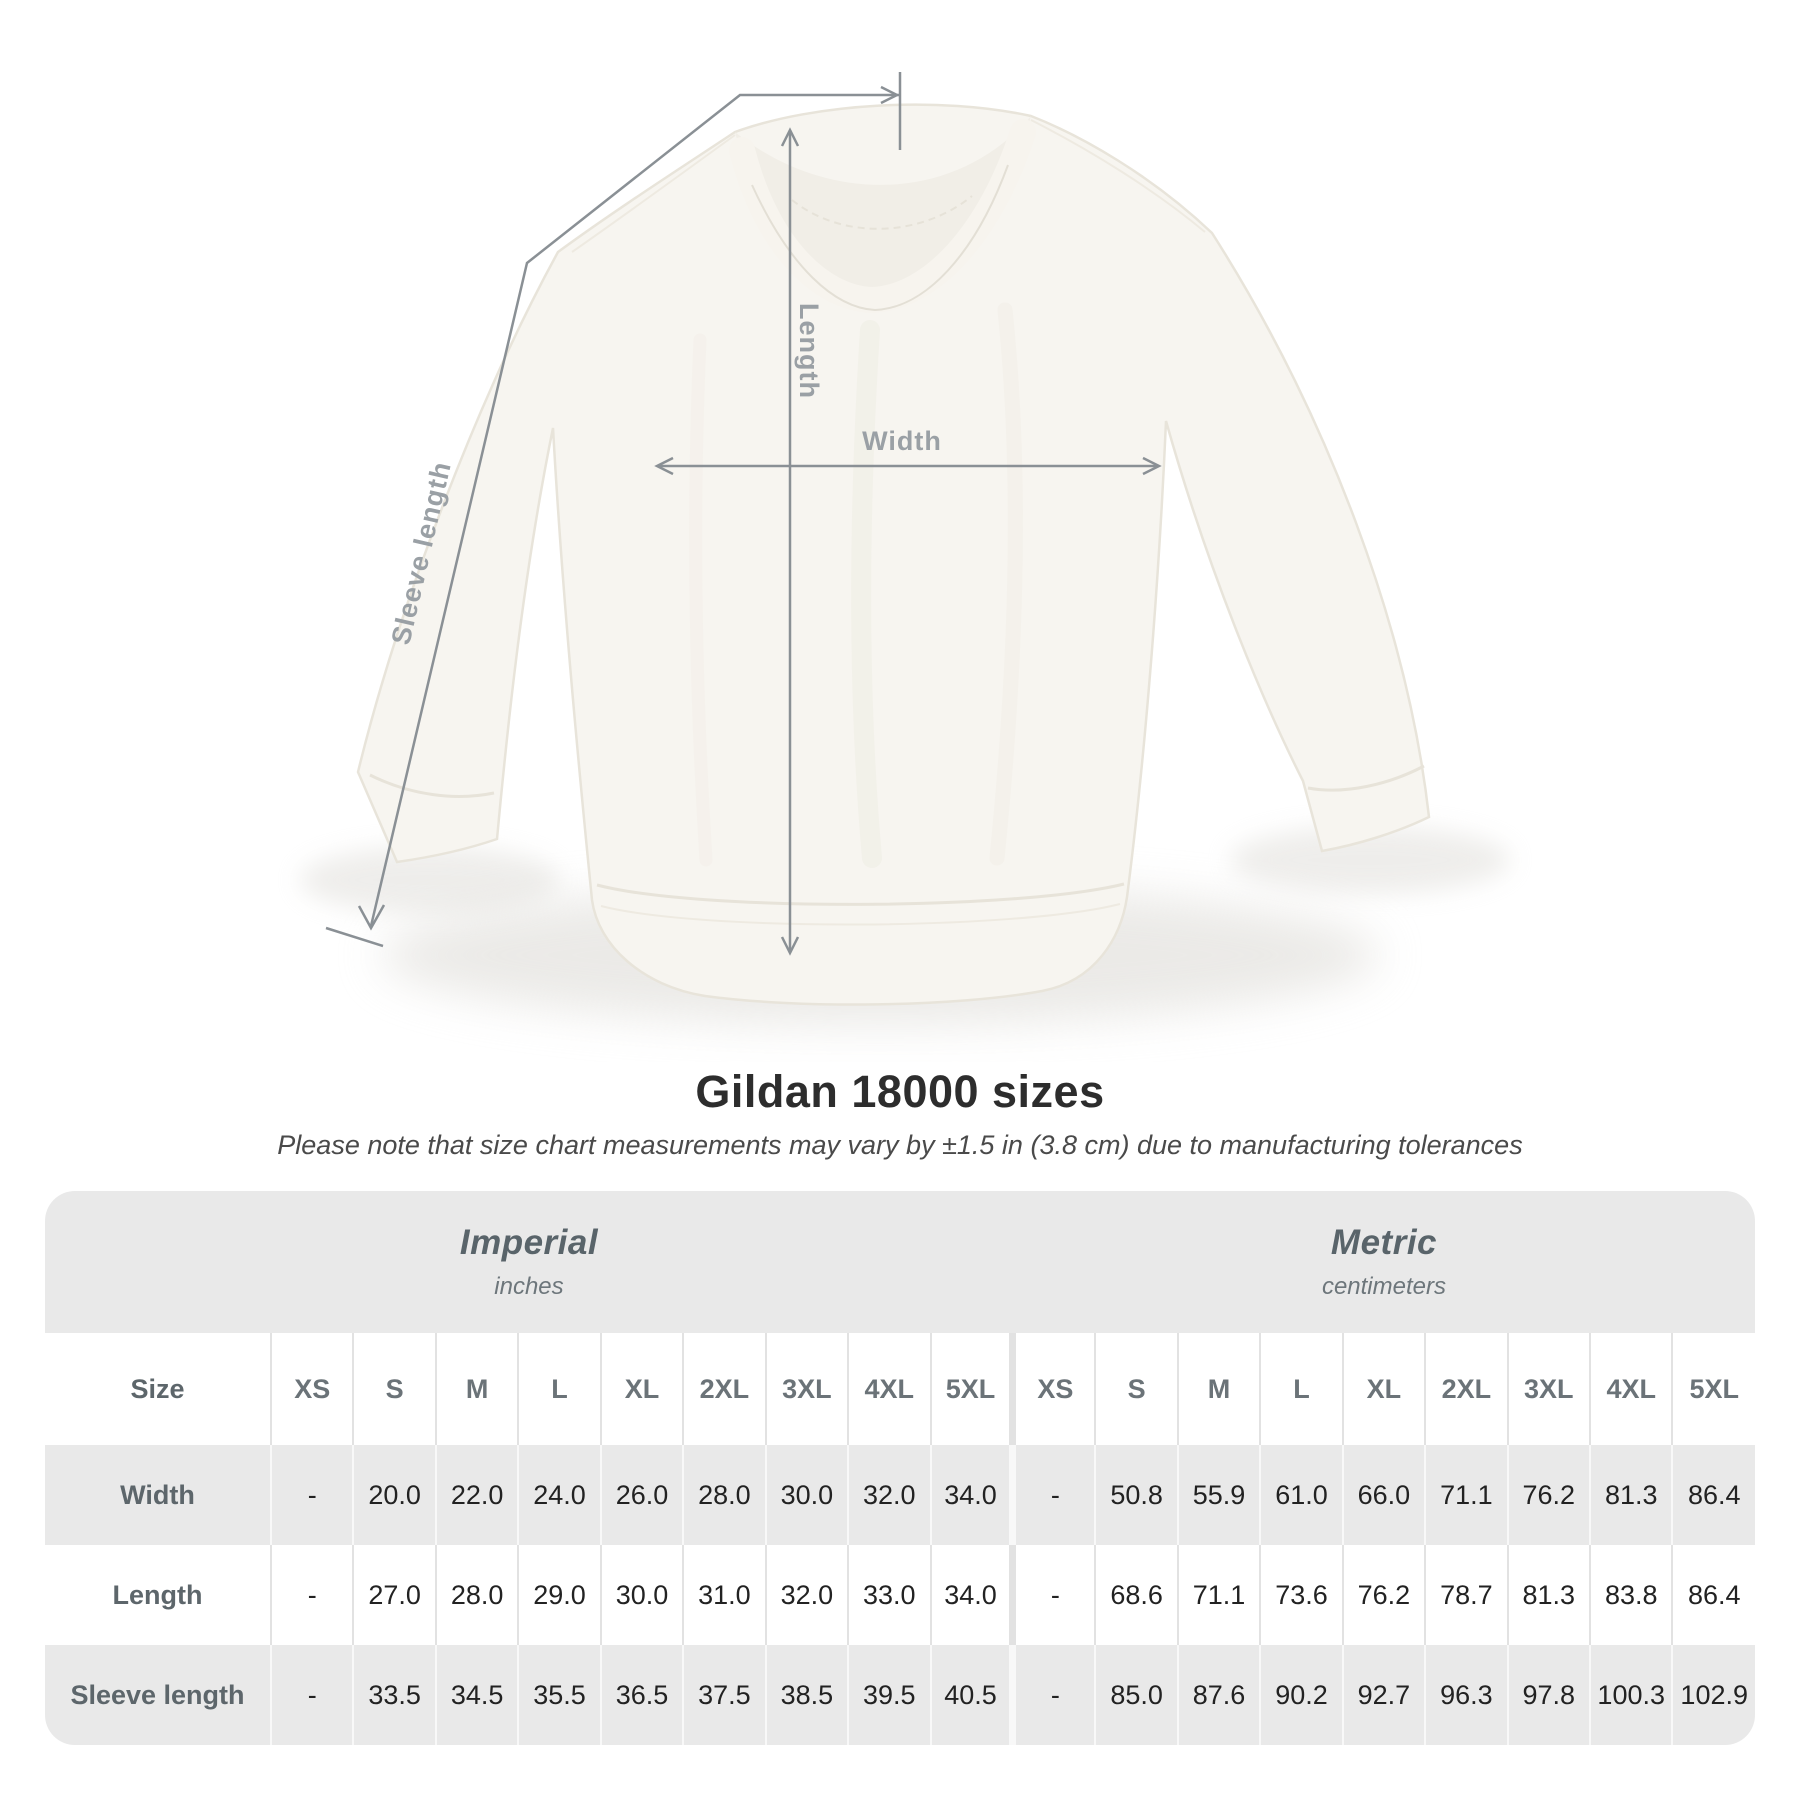 This screenshot has width=1800, height=1800. What do you see at coordinates (889, 1495) in the screenshot?
I see `width-4xl-in: 32.0` at bounding box center [889, 1495].